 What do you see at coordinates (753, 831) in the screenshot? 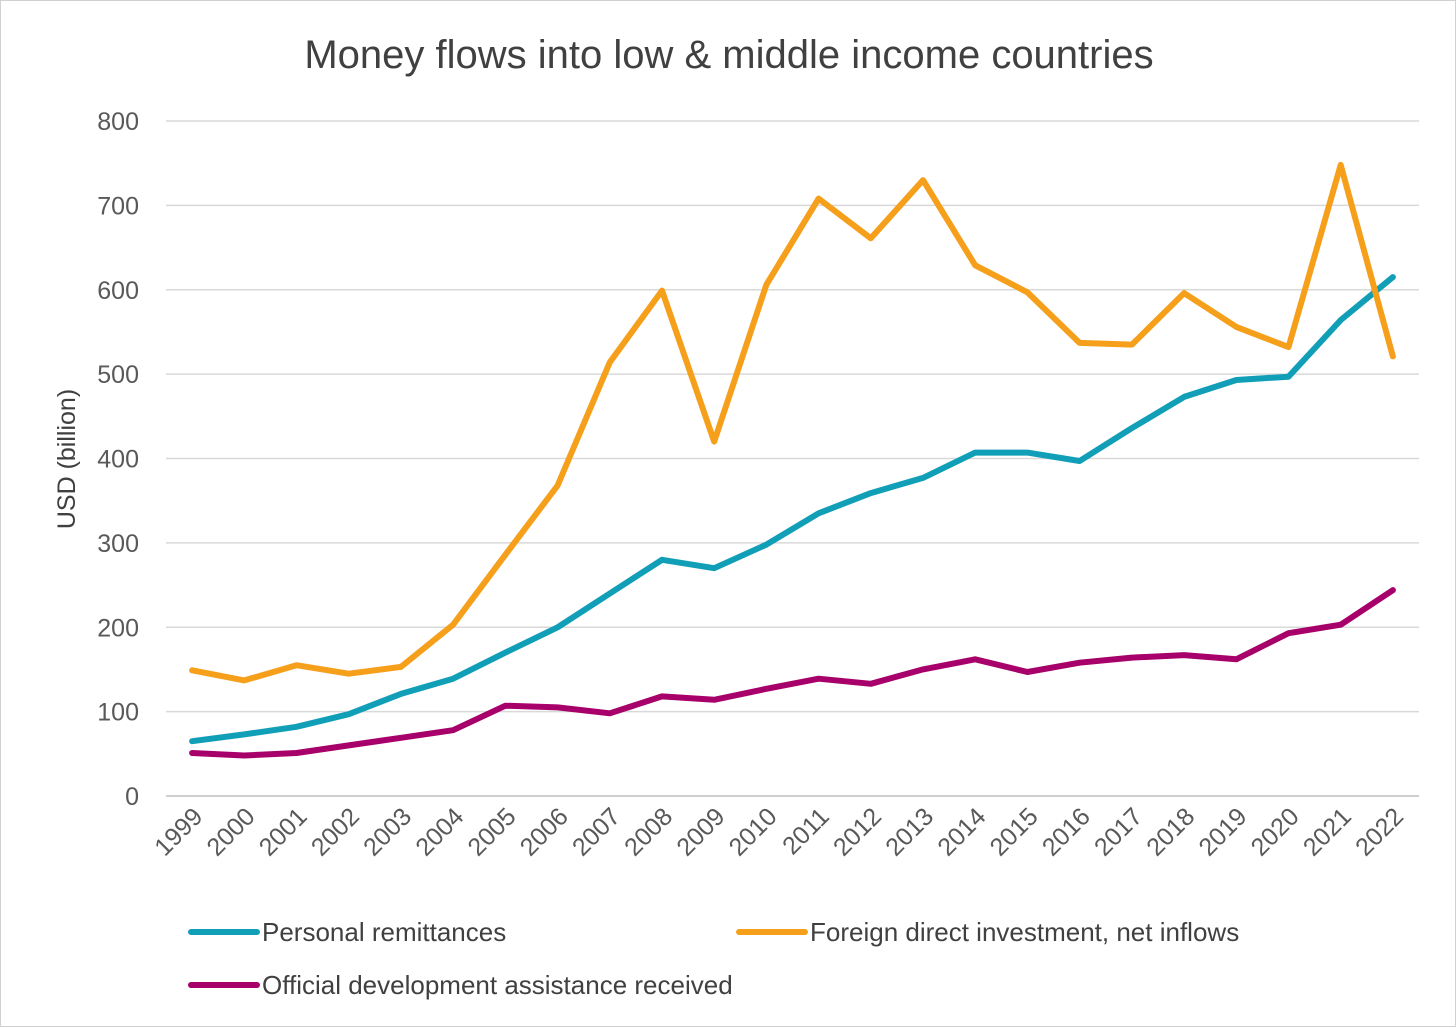
I see `x-tick-label: 2010` at bounding box center [753, 831].